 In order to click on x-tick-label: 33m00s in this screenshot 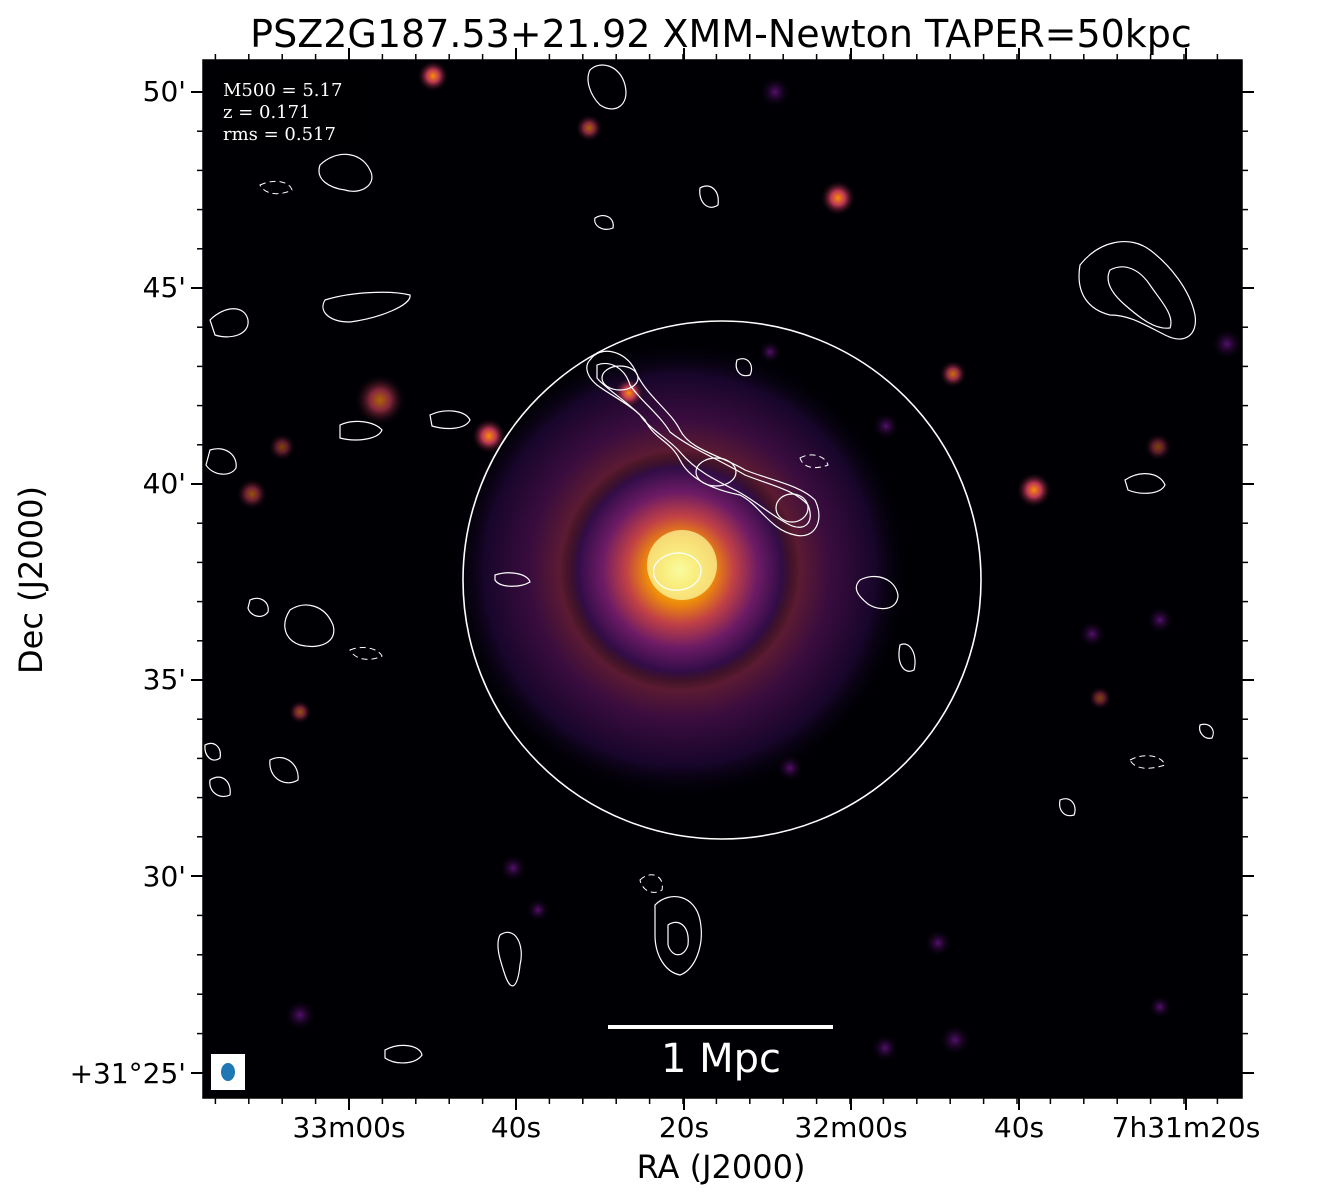, I will do `click(348, 1127)`.